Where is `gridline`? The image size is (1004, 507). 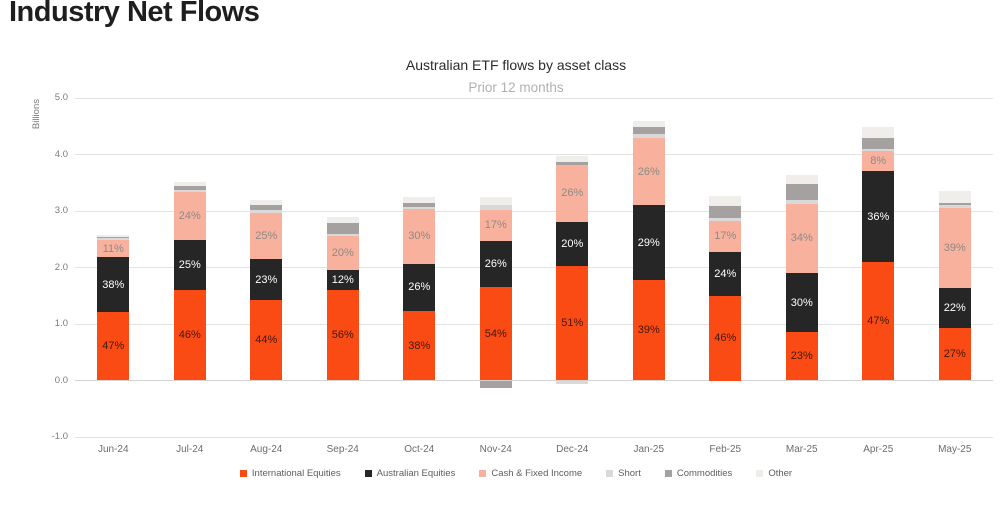 gridline is located at coordinates (534, 380).